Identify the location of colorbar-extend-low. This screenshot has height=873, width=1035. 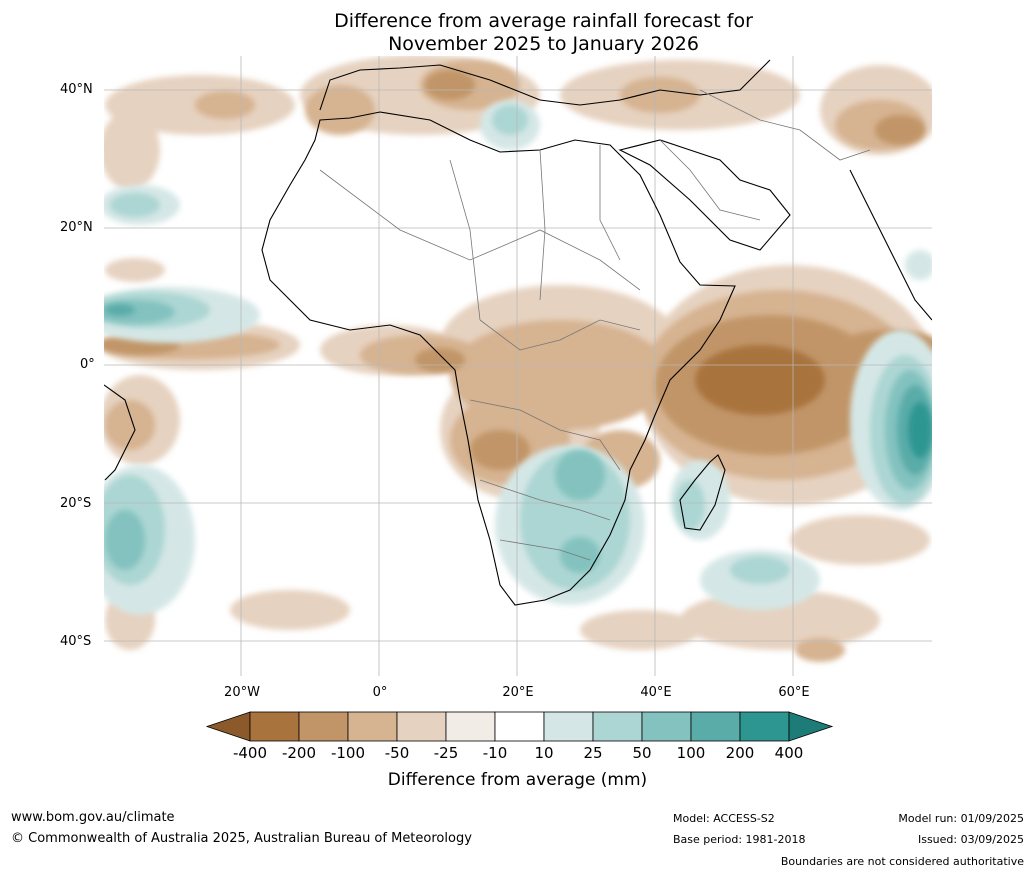
(228, 726).